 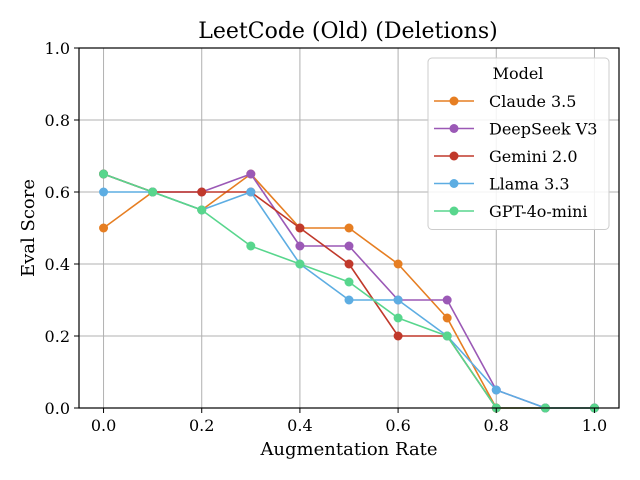 I want to click on legend-label: GPT-4o-mini, so click(x=538, y=211).